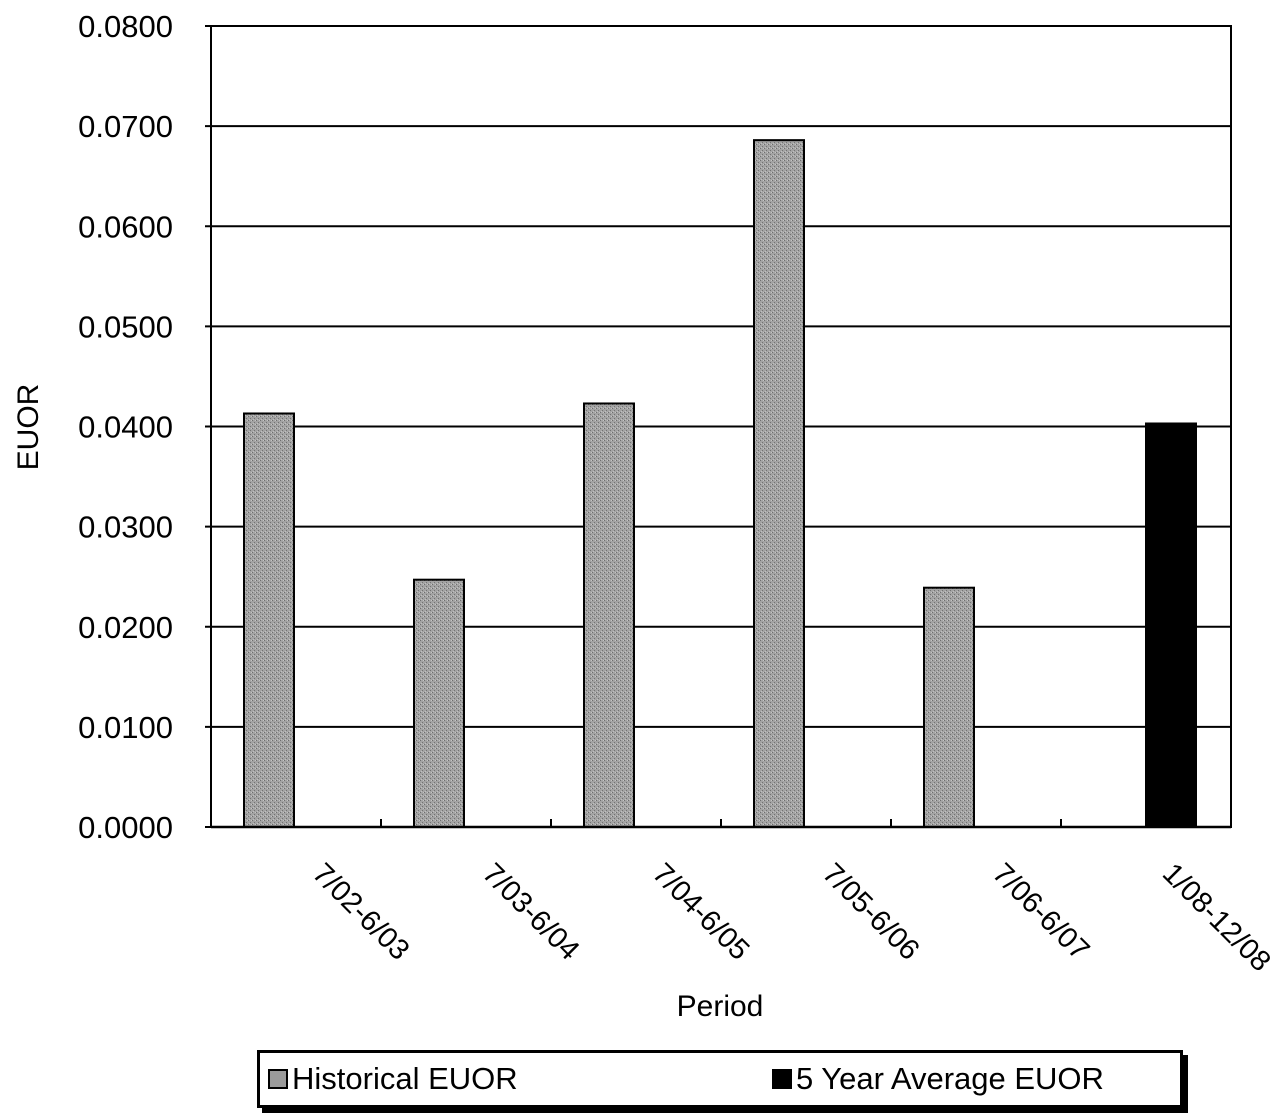  Describe the element at coordinates (28, 427) in the screenshot. I see `y-axis-label: EUOR` at that location.